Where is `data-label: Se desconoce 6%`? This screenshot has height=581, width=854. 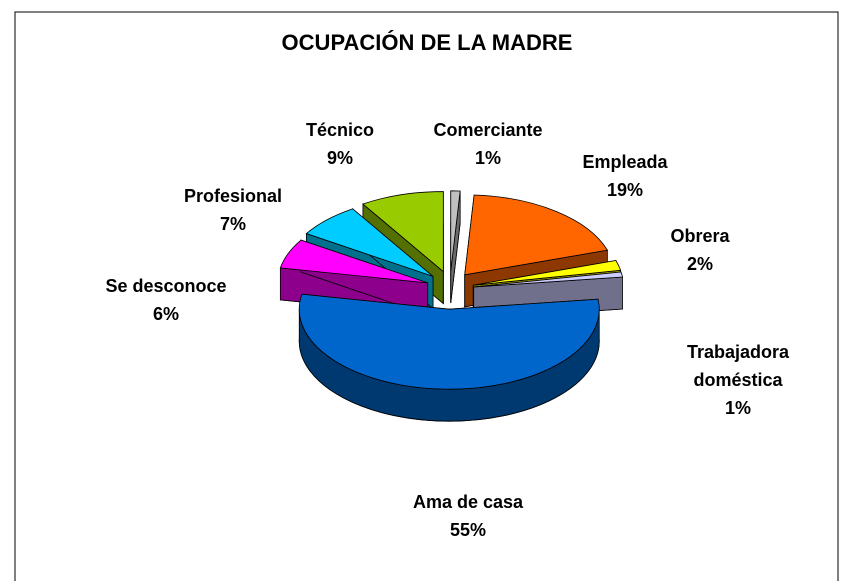
data-label: Se desconoce 6% is located at coordinates (166, 300).